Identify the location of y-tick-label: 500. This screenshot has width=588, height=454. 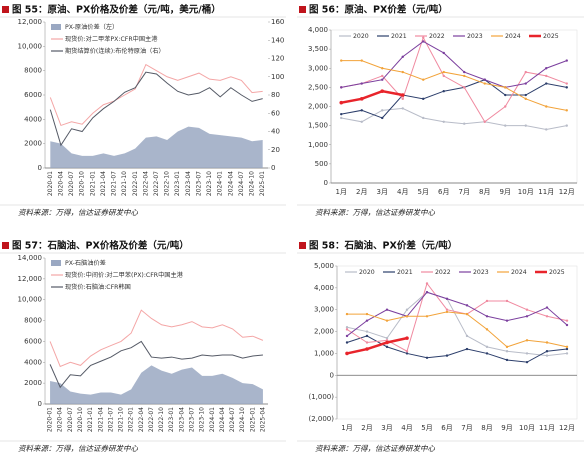
(321, 164).